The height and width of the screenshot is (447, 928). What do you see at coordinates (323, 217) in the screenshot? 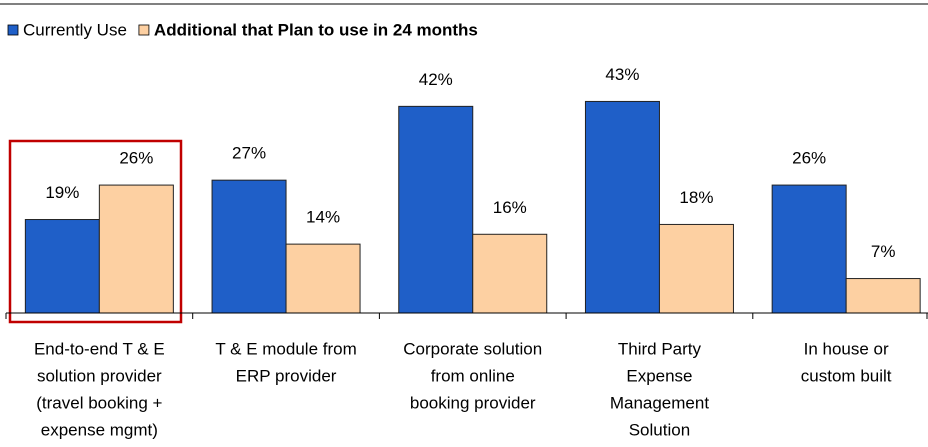
I see `value-label: 14%` at bounding box center [323, 217].